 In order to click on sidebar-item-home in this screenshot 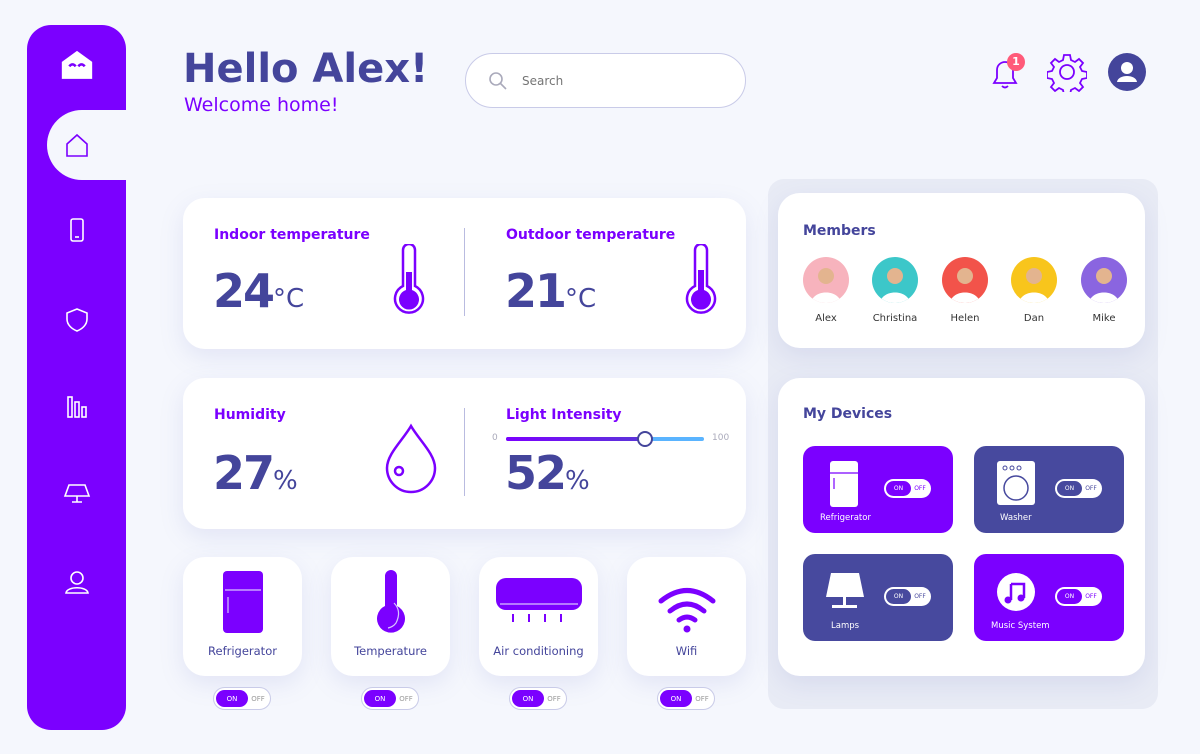, I will do `click(86, 145)`.